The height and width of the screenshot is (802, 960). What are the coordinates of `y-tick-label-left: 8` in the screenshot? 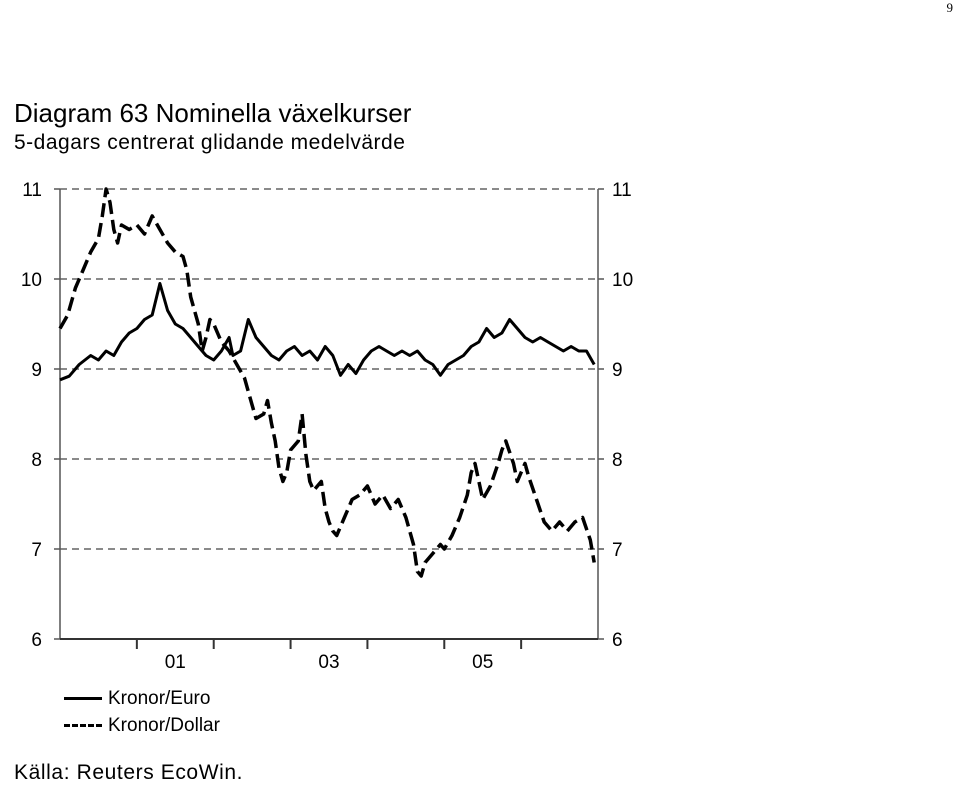 It's located at (36, 460).